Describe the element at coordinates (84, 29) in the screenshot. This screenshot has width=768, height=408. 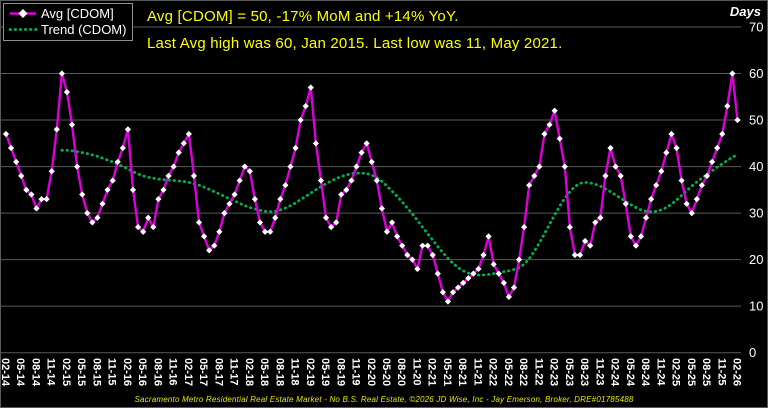
I see `legend-trend-label: Trend (CDOM)` at that location.